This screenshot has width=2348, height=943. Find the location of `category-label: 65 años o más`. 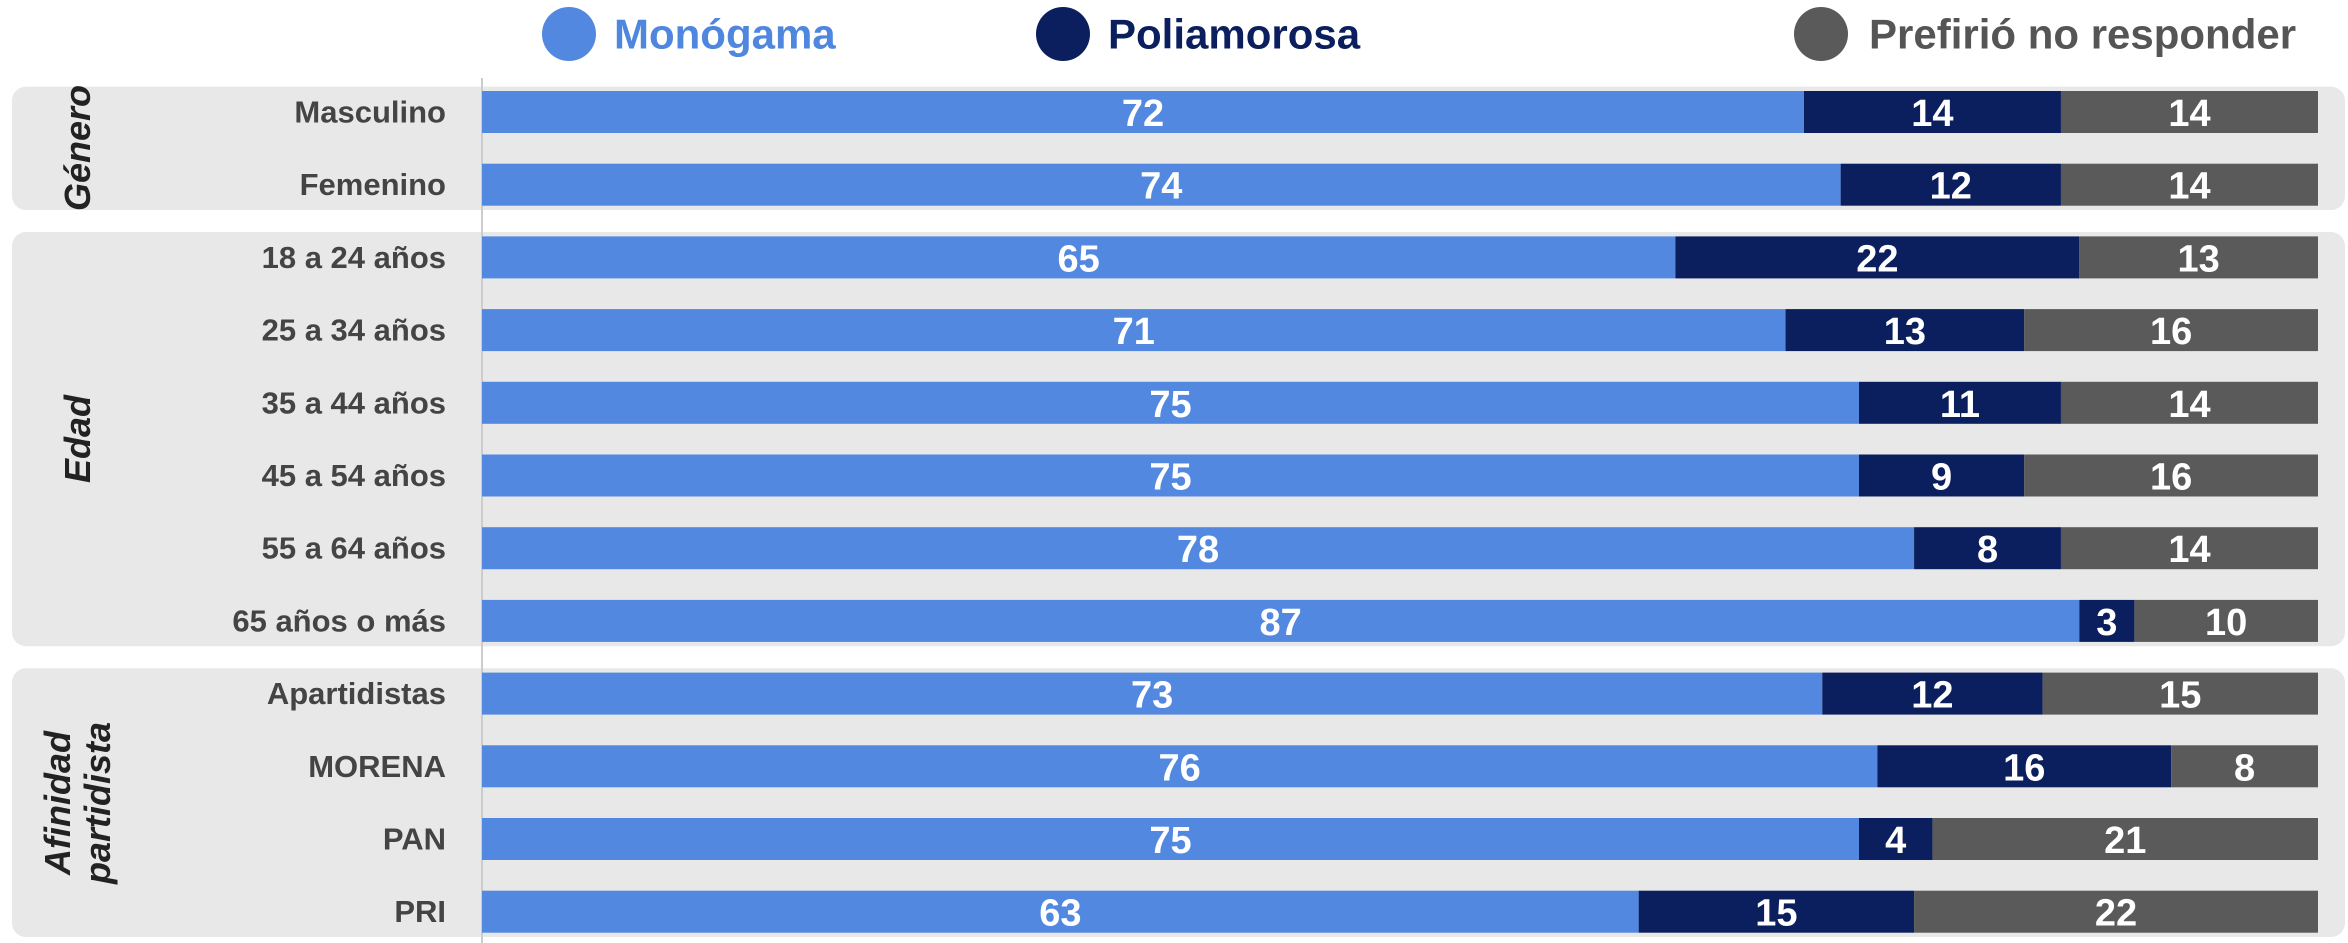

category-label: 65 años o más is located at coordinates (339, 620).